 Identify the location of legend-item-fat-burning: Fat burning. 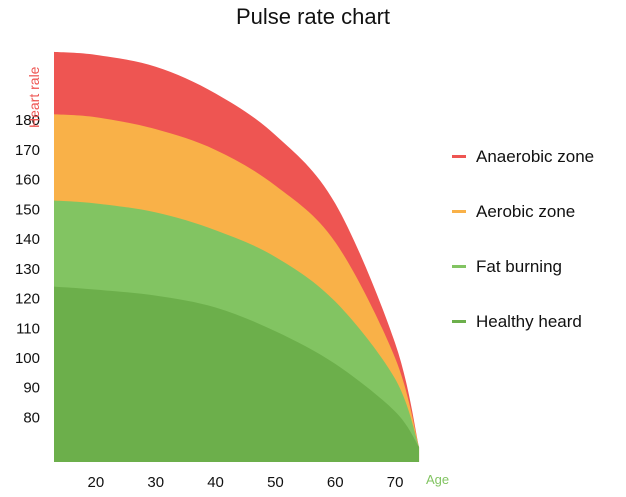
(537, 266).